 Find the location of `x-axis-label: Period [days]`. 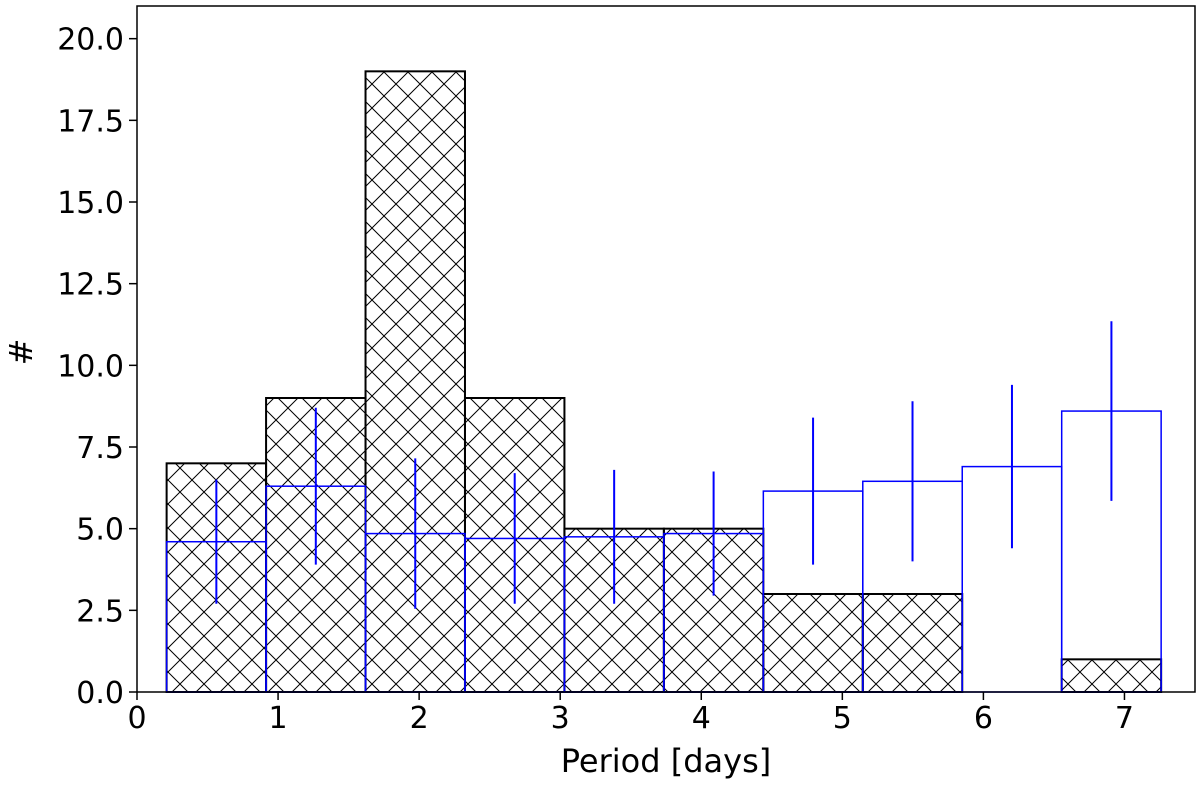

x-axis-label: Period [days] is located at coordinates (666, 761).